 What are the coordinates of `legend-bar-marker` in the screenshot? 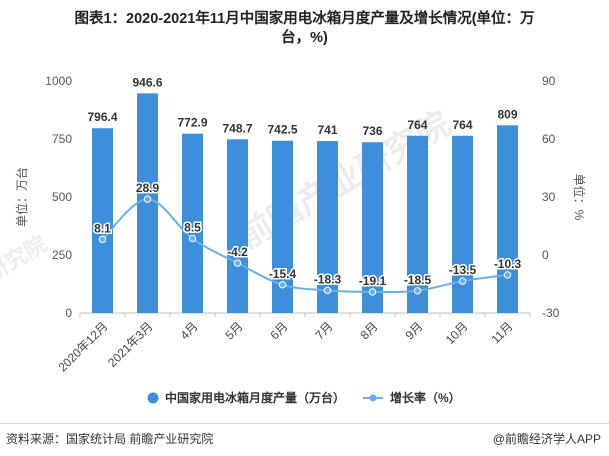 It's located at (153, 398).